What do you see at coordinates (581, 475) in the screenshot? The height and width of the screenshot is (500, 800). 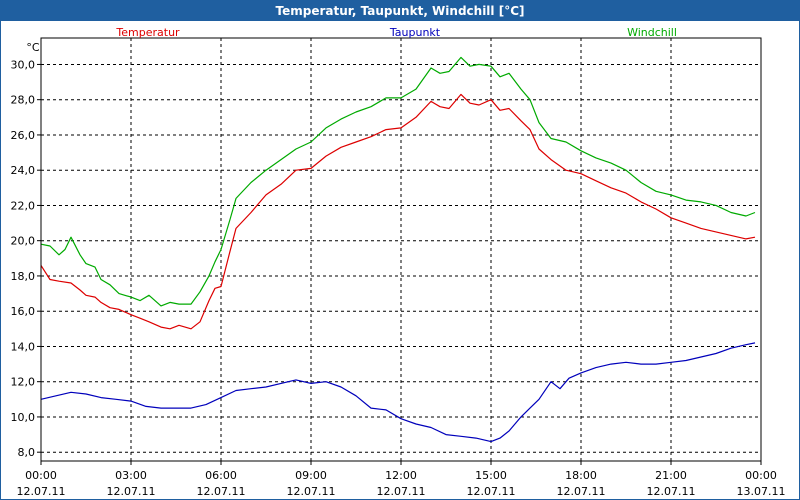 I see `x-tick-time: 18:00` at bounding box center [581, 475].